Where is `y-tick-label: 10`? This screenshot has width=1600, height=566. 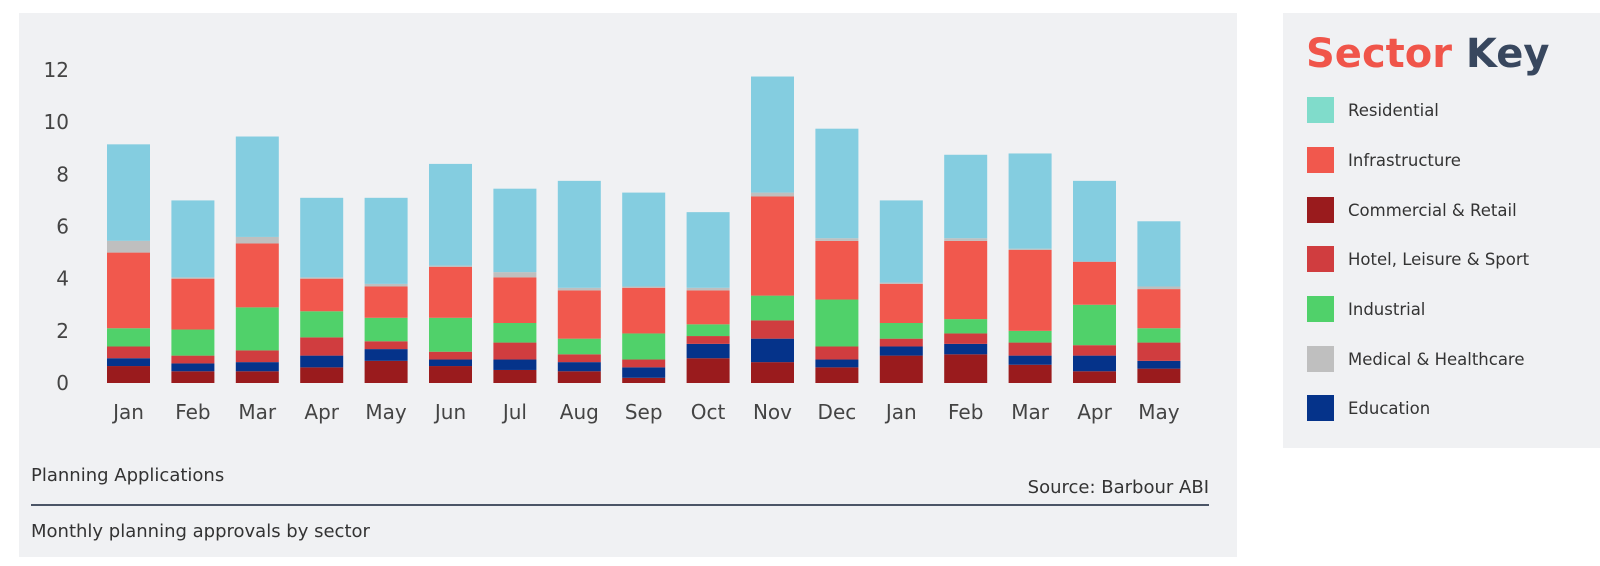 y-tick-label: 10 is located at coordinates (56, 122).